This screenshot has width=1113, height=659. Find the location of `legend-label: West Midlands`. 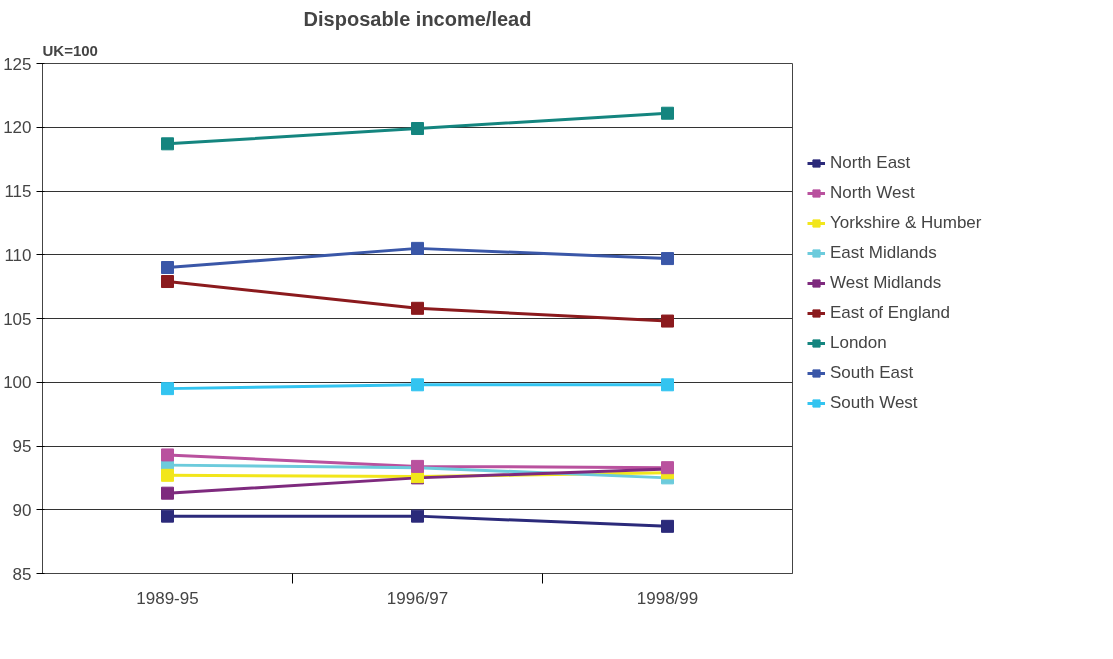

legend-label: West Midlands is located at coordinates (886, 283).